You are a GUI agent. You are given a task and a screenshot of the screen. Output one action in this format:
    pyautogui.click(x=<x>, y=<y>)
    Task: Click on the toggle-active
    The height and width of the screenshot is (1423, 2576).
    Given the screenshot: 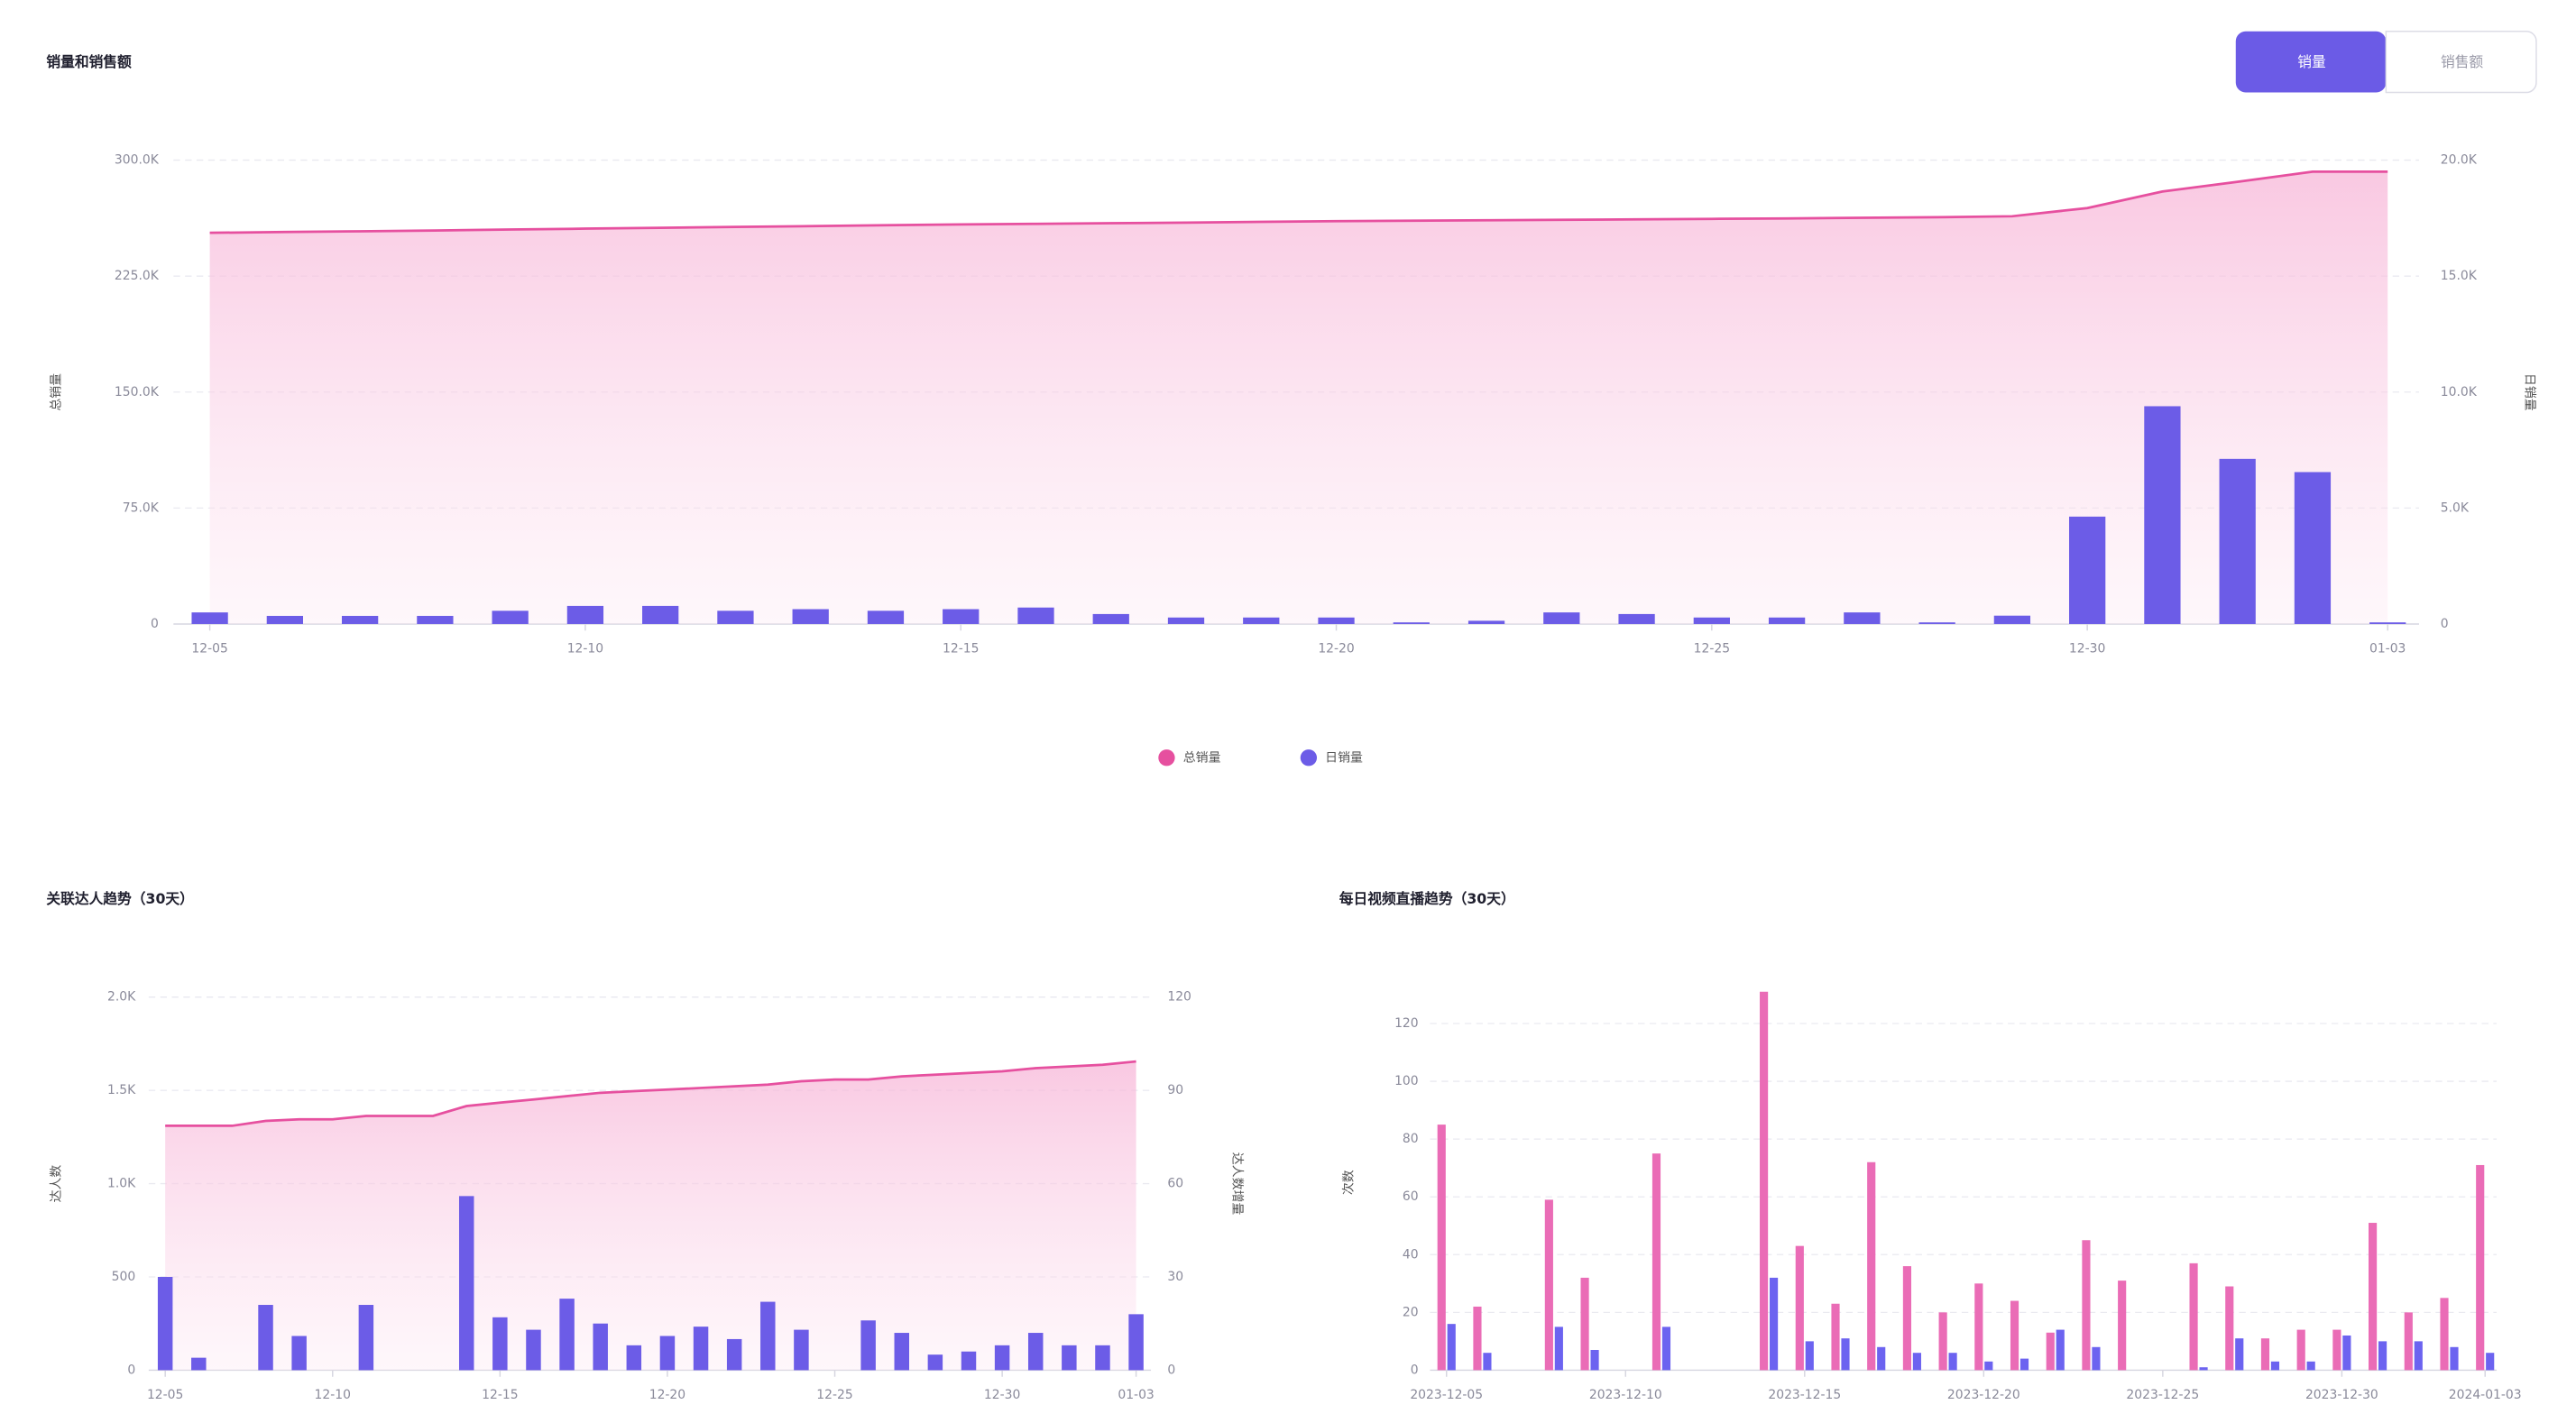 What is the action you would take?
    pyautogui.click(x=2311, y=62)
    